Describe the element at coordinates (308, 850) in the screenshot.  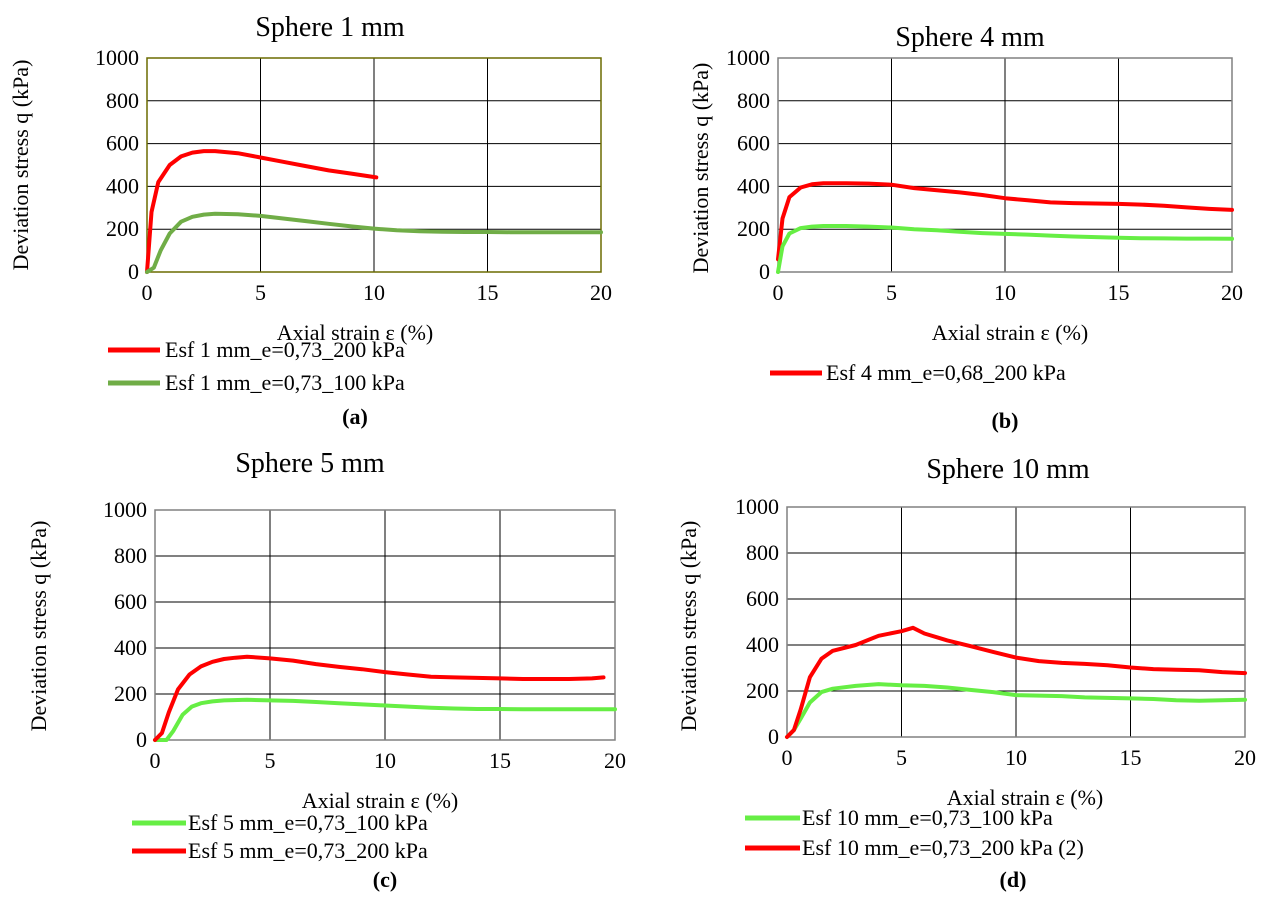
I see `legend-label: Esf 5 mm_e=0,73_200 kPa` at that location.